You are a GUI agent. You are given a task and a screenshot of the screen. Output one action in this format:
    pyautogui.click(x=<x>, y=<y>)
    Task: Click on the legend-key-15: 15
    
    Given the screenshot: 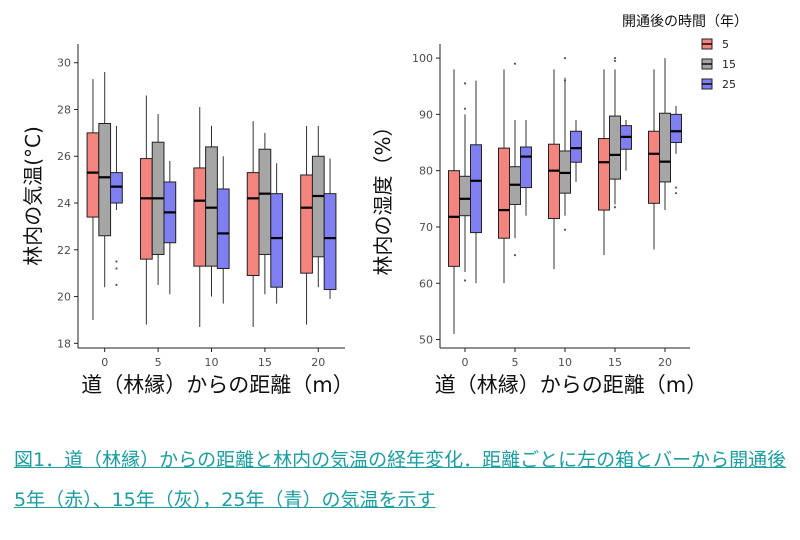 What is the action you would take?
    pyautogui.click(x=718, y=64)
    